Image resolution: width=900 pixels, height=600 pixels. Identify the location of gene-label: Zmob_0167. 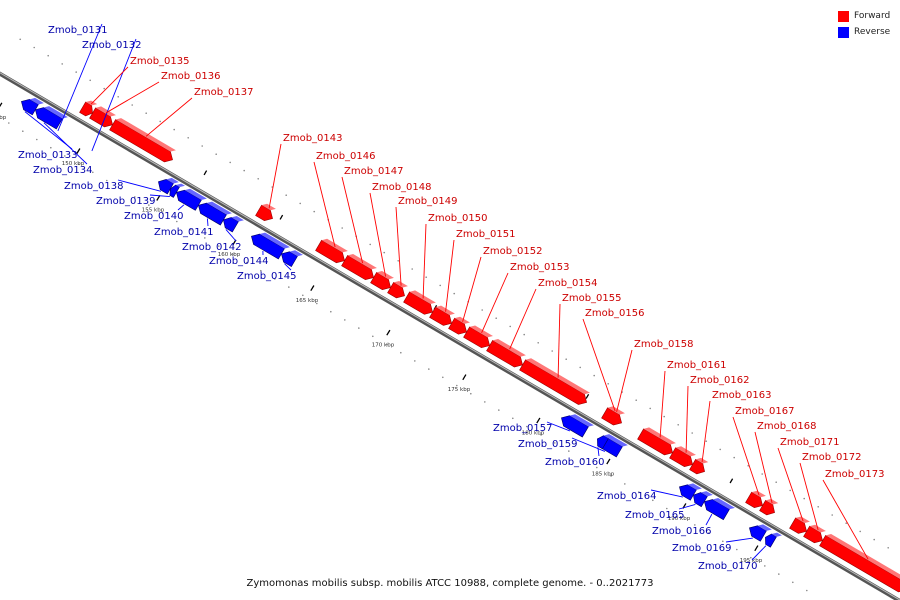
(765, 411).